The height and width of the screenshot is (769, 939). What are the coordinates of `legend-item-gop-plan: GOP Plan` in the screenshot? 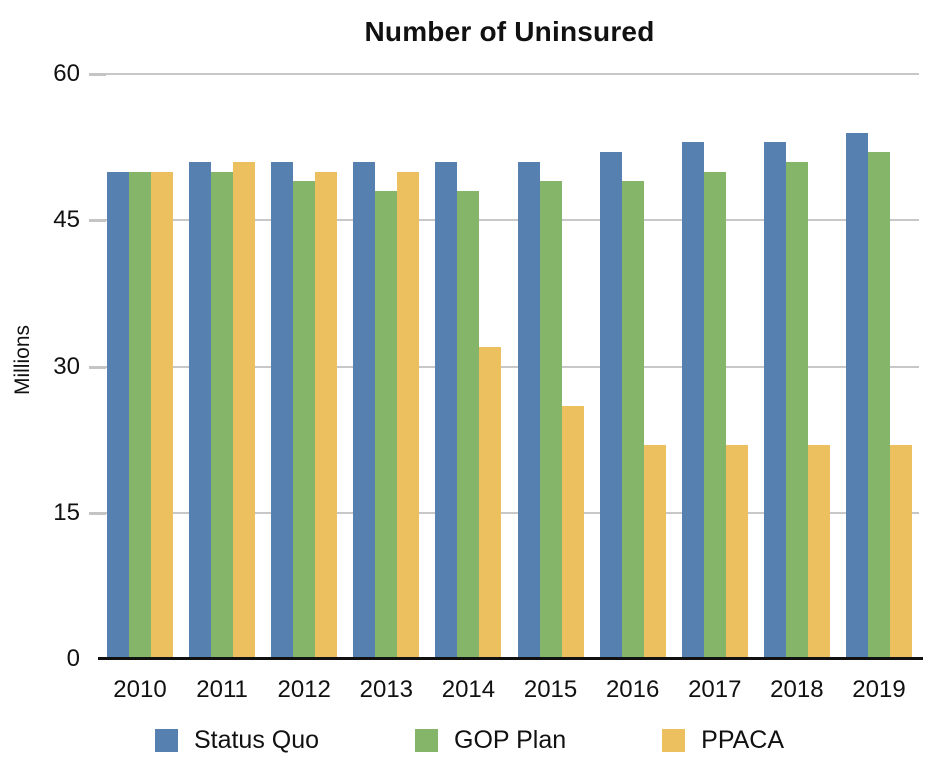 It's located at (490, 740).